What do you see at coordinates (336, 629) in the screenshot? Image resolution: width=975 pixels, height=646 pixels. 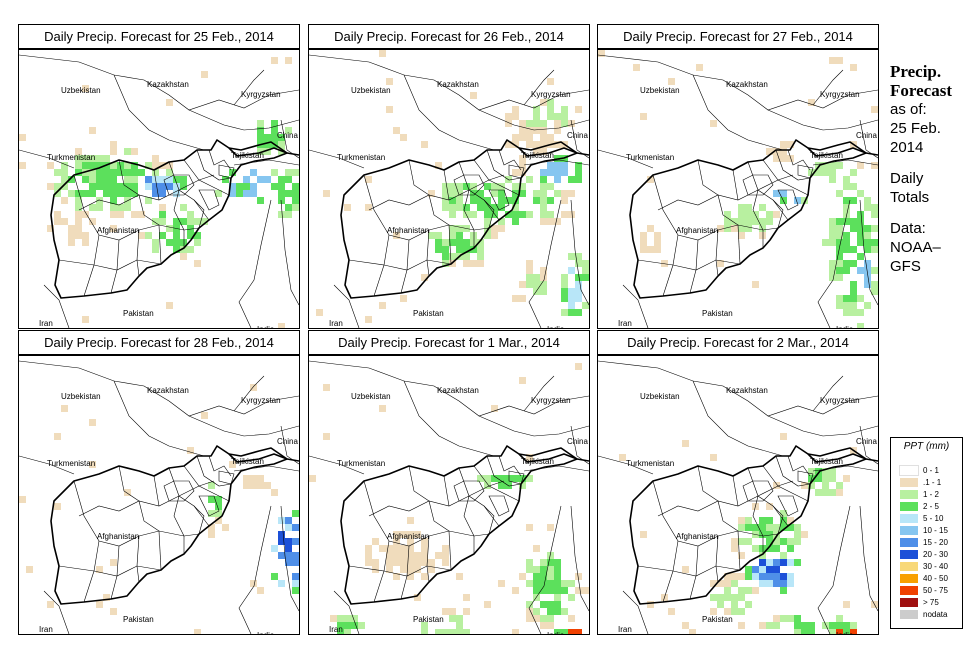 I see `country-label-iran: Iran` at bounding box center [336, 629].